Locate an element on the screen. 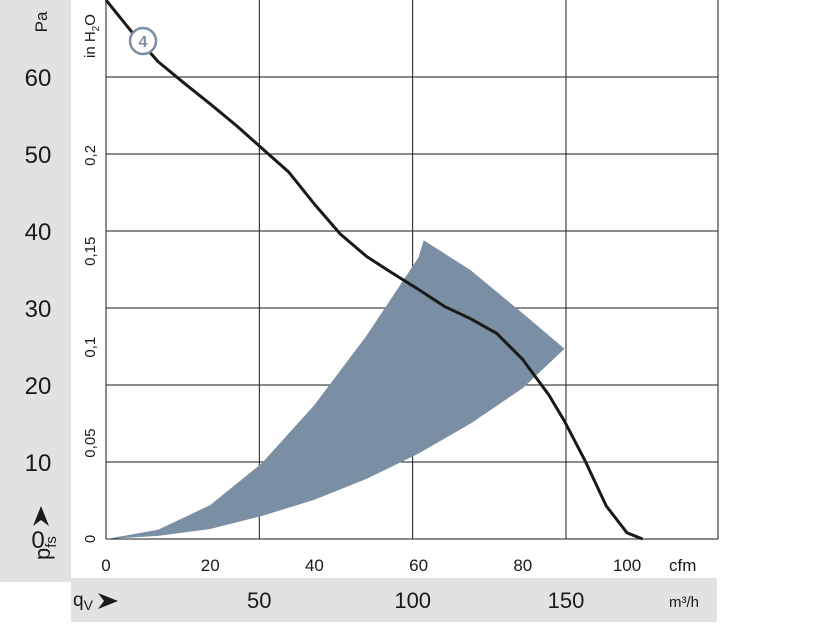 This screenshot has width=816, height=629. left-axis-tick-labels: 0 10 20 30 40 50 60 is located at coordinates (38, 309).